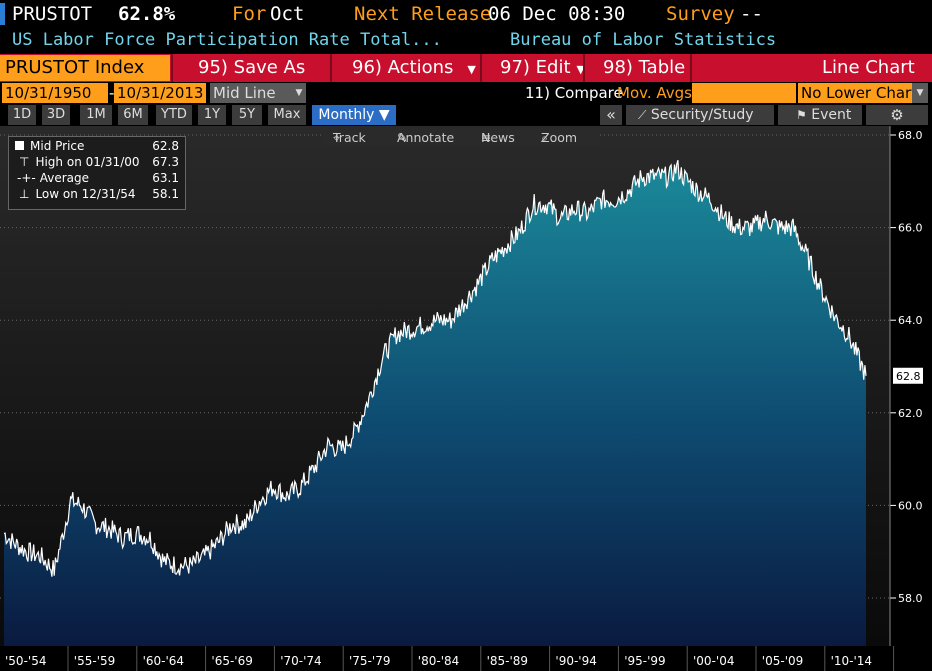 This screenshot has height=671, width=932. What do you see at coordinates (575, 661) in the screenshot?
I see `x-tick-label: '90-'94` at bounding box center [575, 661].